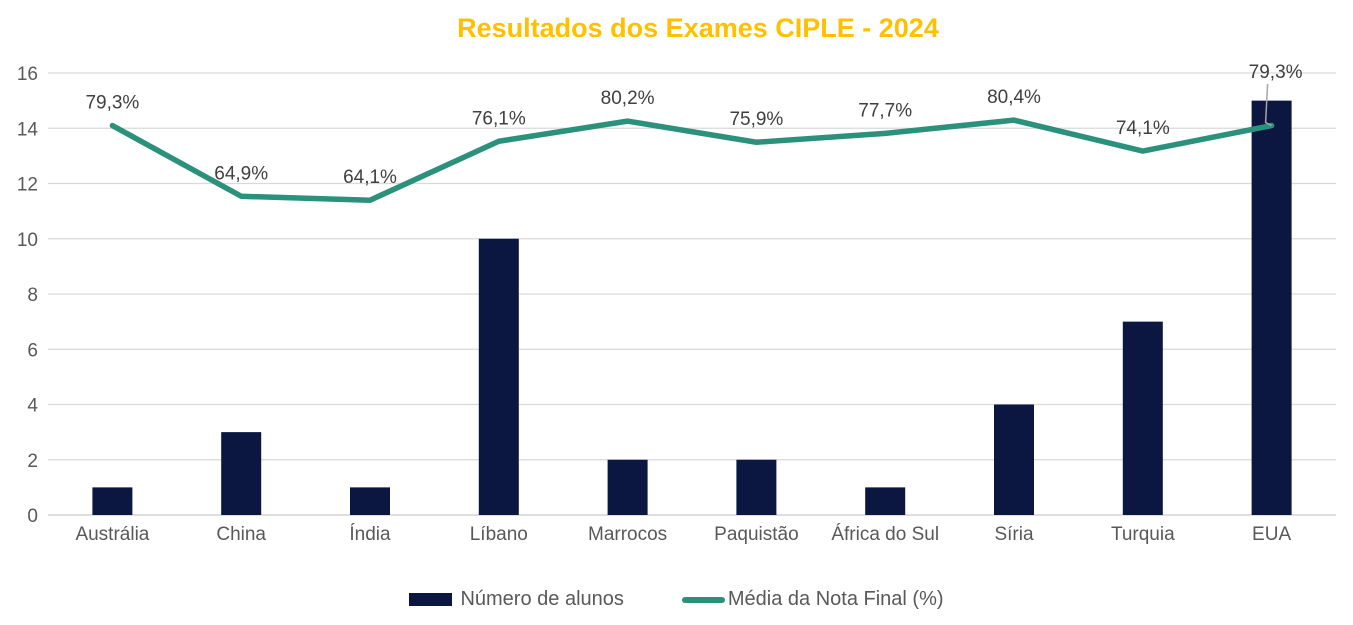 This screenshot has height=625, width=1353. I want to click on y-tick-0: 0, so click(32, 516).